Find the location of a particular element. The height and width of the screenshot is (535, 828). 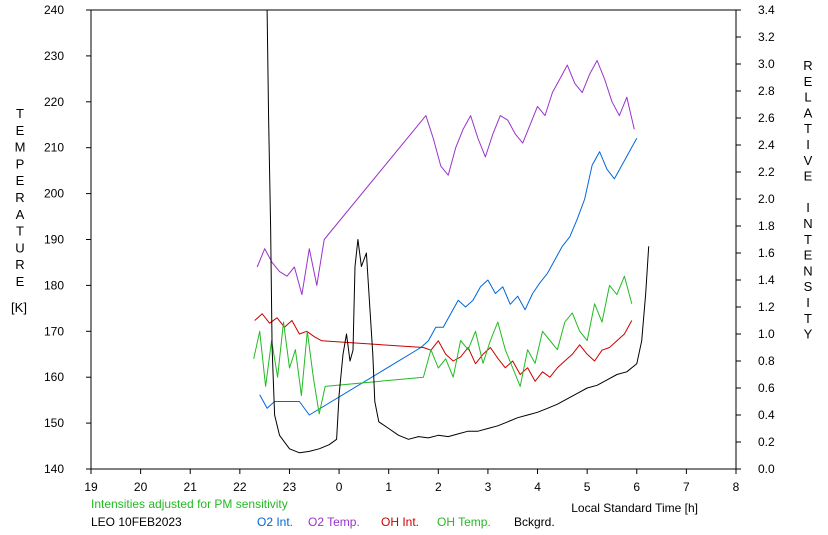

x-tick-label: 21 is located at coordinates (191, 487).